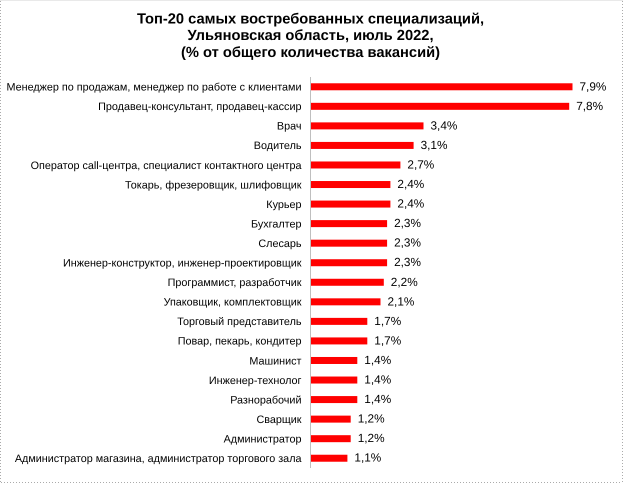  I want to click on svg-text: 1,1%, so click(367, 458).